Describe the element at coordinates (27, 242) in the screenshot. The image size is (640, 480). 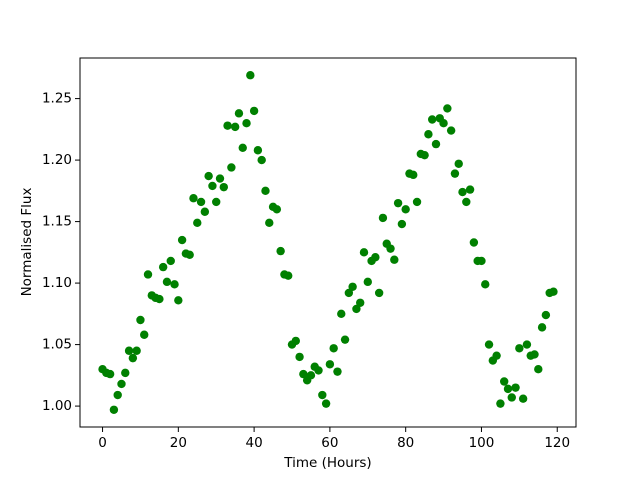
I see `y-axis-label: Normalised Flux` at that location.